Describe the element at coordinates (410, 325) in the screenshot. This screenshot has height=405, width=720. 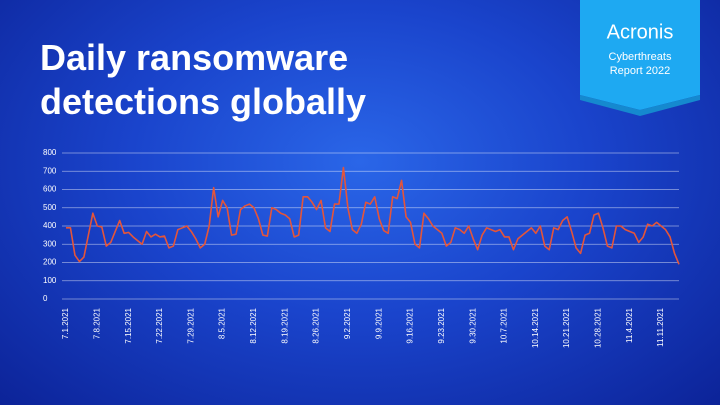
I see `x-tick-label: 9.16.2021` at that location.